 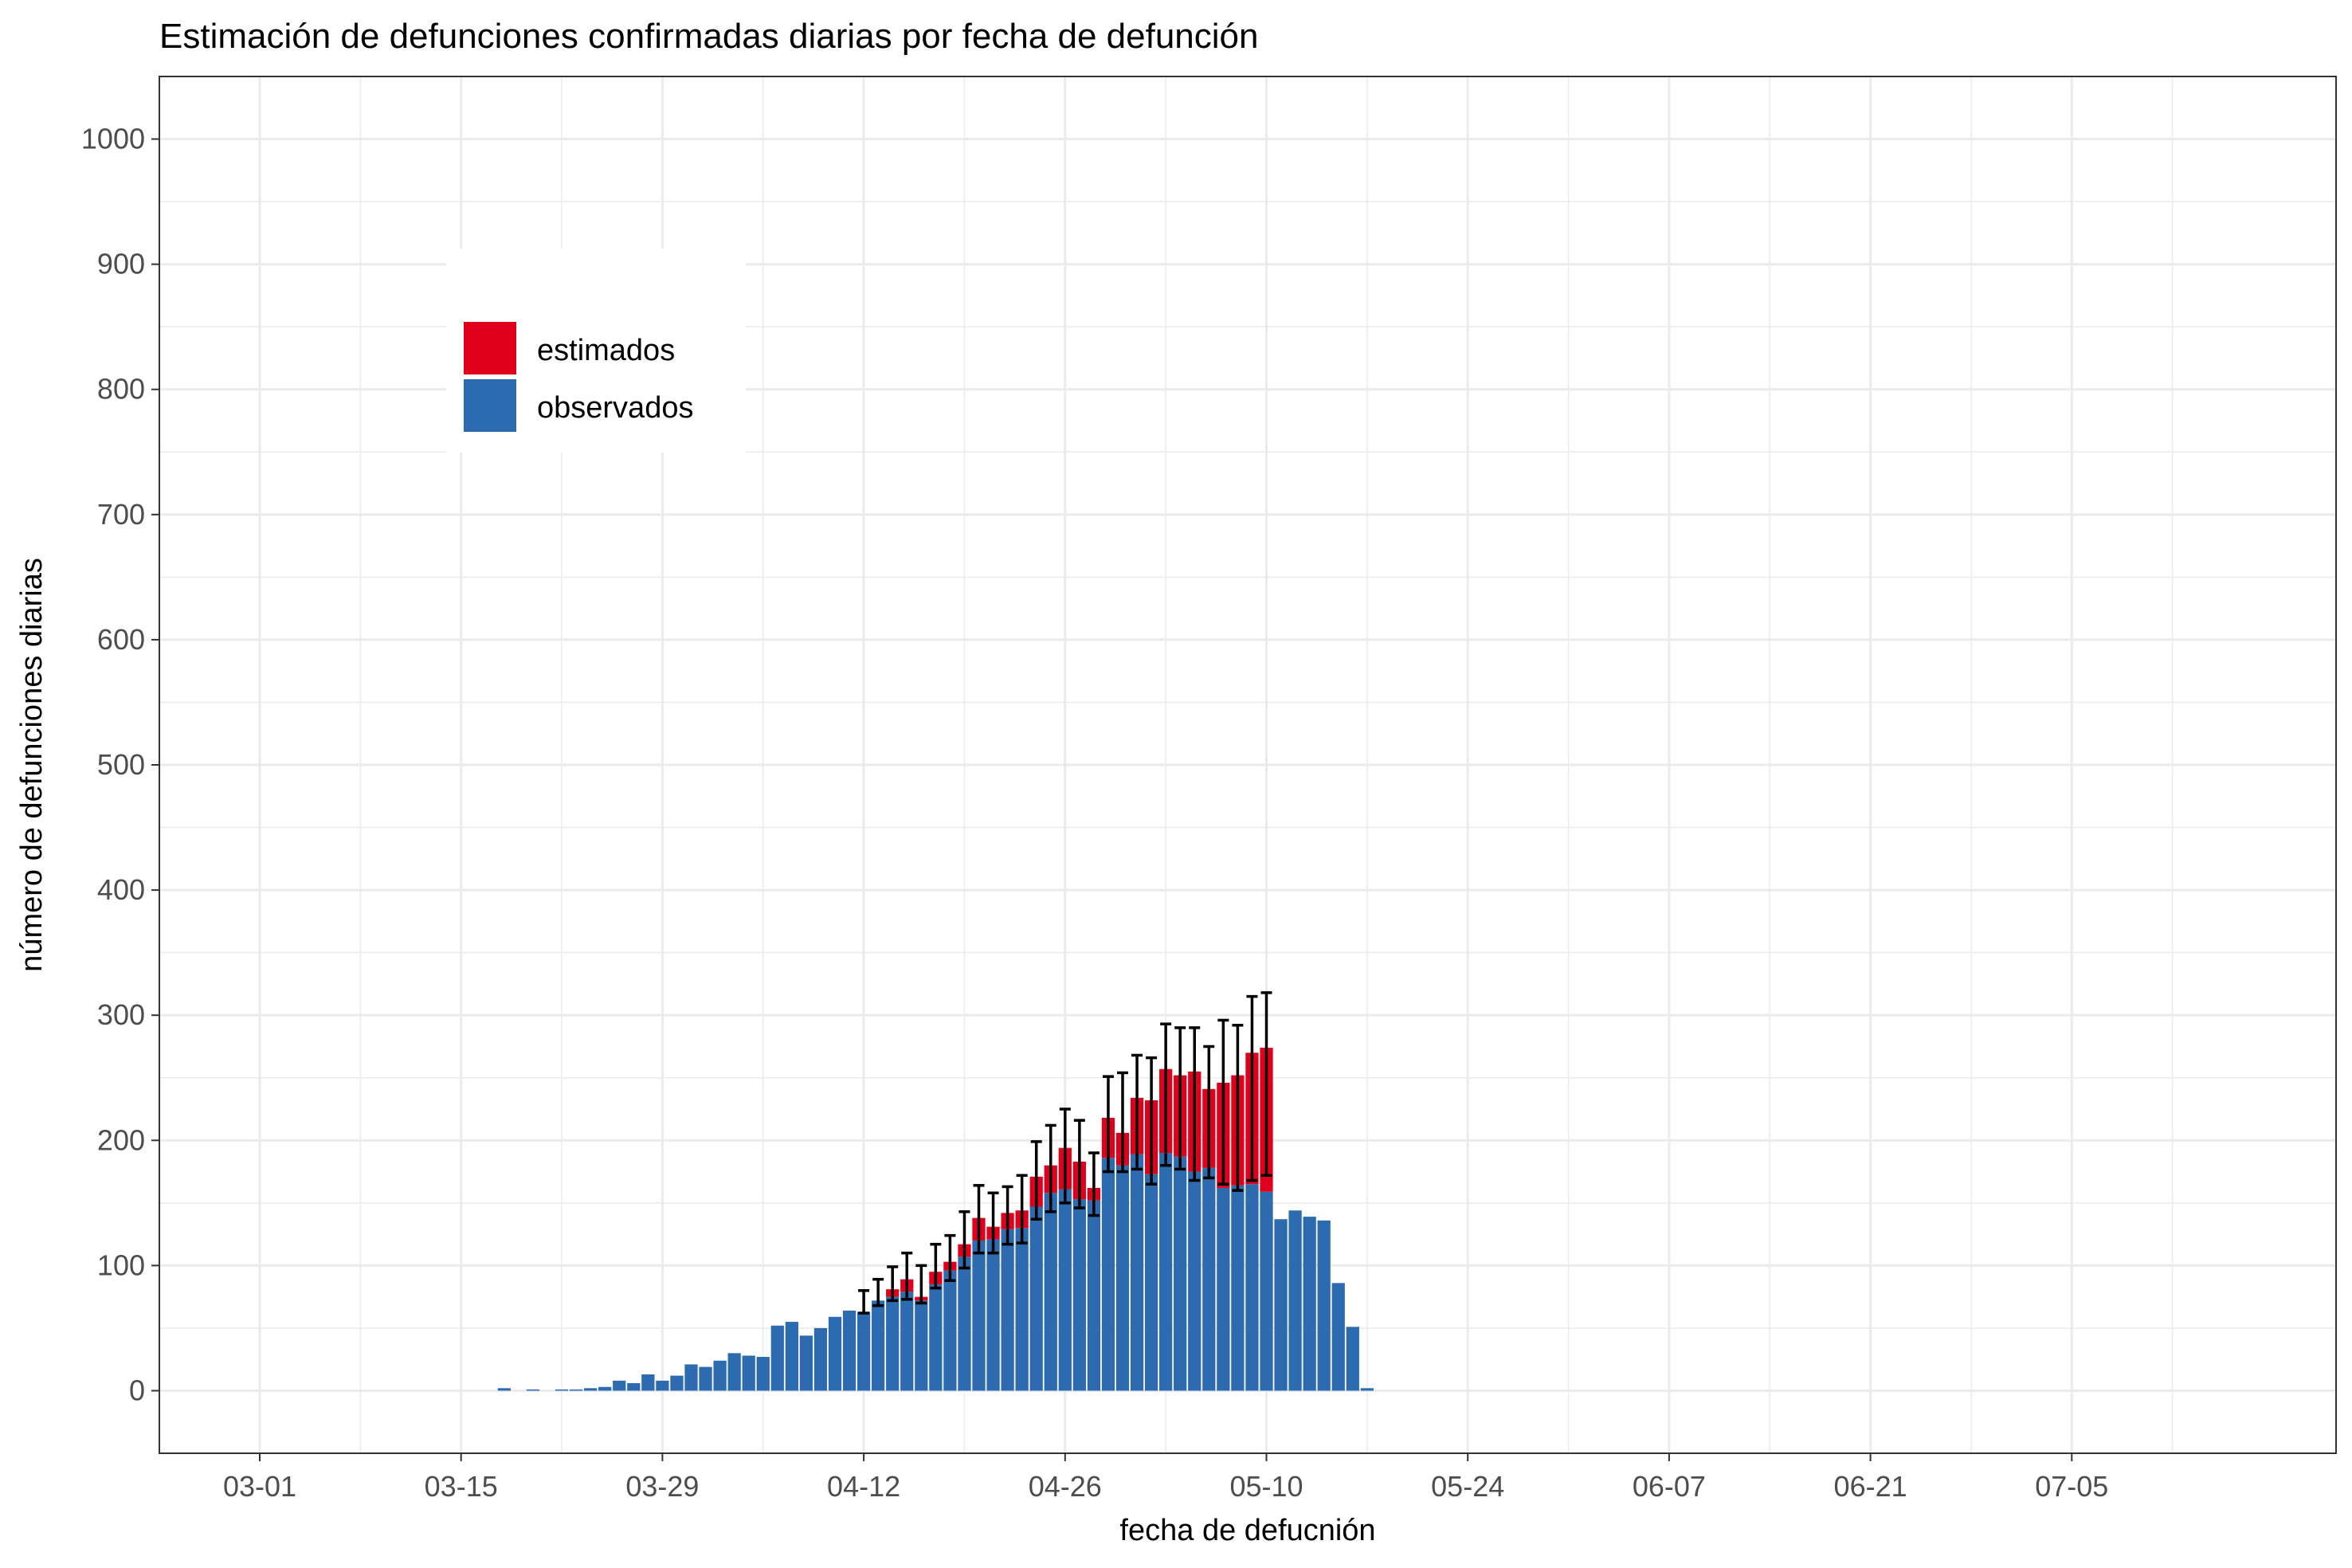 I want to click on x-tick-label: 06-07, so click(x=1669, y=1486).